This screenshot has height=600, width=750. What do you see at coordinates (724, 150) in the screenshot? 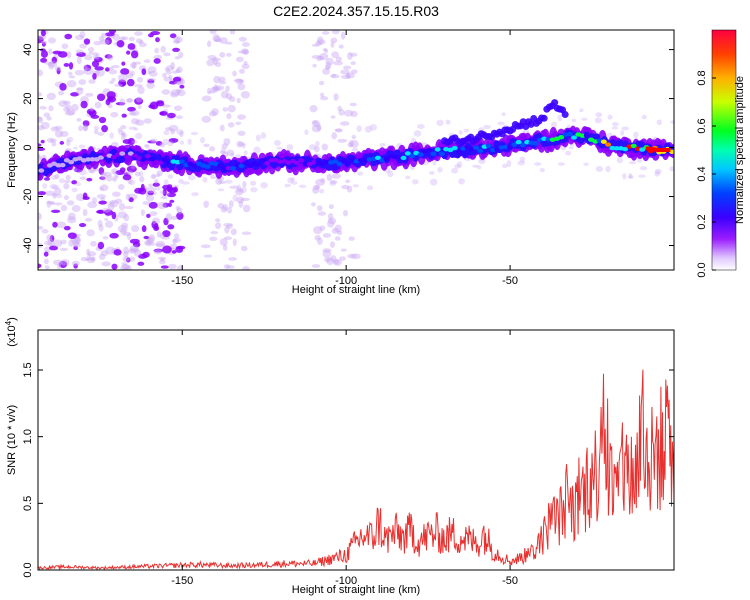
I see `colorbar-gradient` at bounding box center [724, 150].